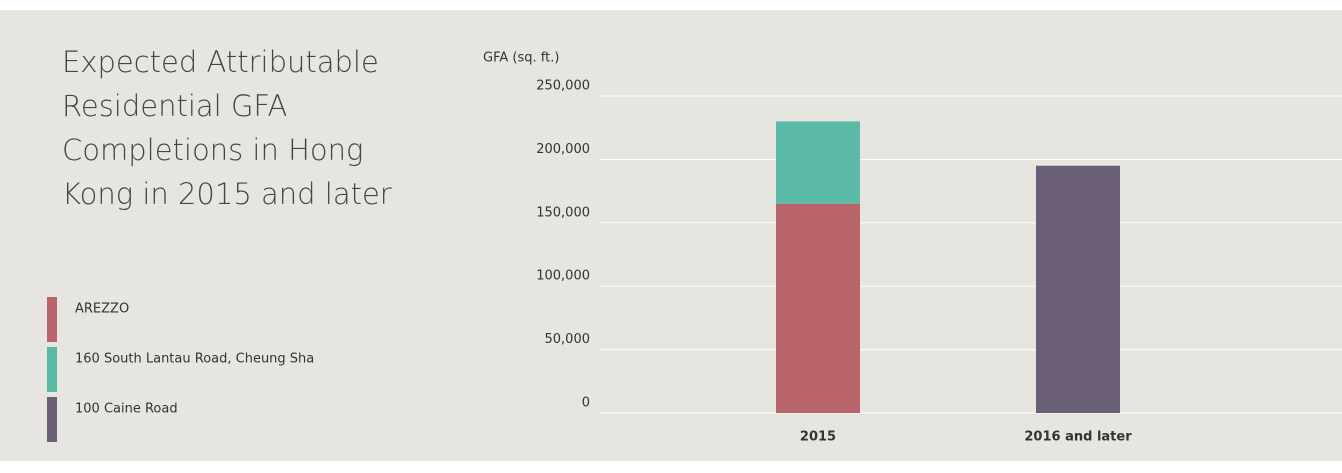 The height and width of the screenshot is (473, 1342). I want to click on legend-label: AREZZO, so click(102, 309).